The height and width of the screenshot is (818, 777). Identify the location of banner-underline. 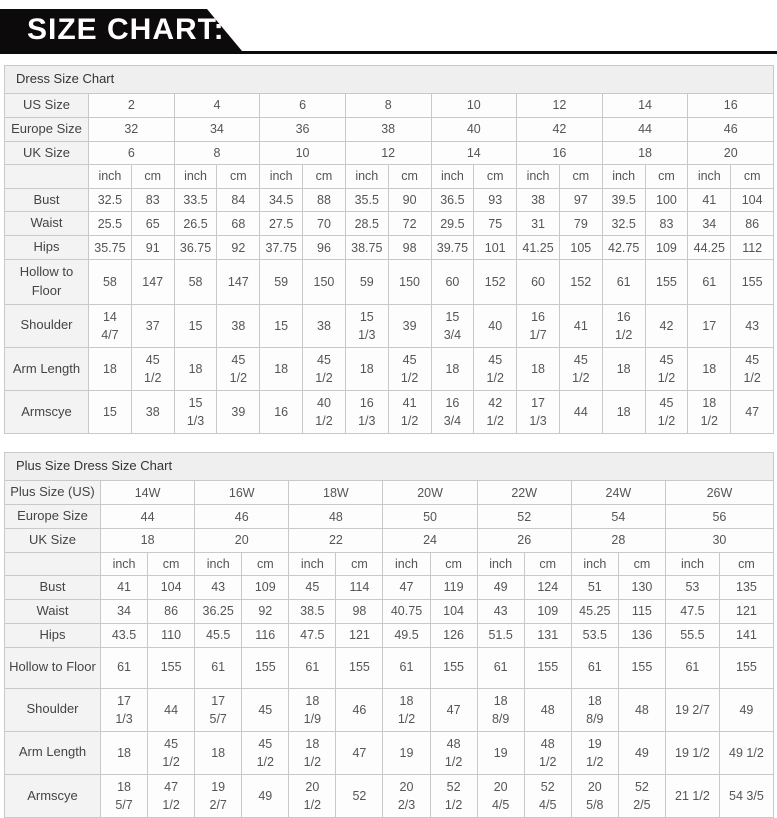
(388, 52).